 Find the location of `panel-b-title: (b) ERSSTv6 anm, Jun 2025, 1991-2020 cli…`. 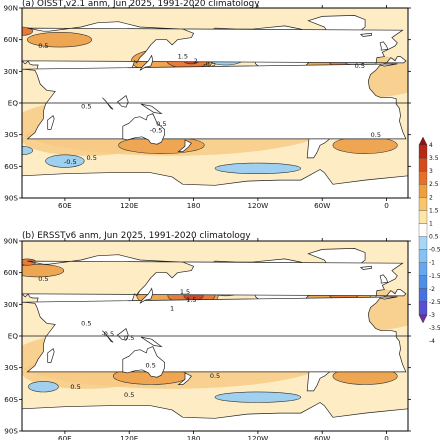

panel-b-title: (b) ERSSTv6 anm, Jun 2025, 1991-2020 cli… is located at coordinates (136, 236).